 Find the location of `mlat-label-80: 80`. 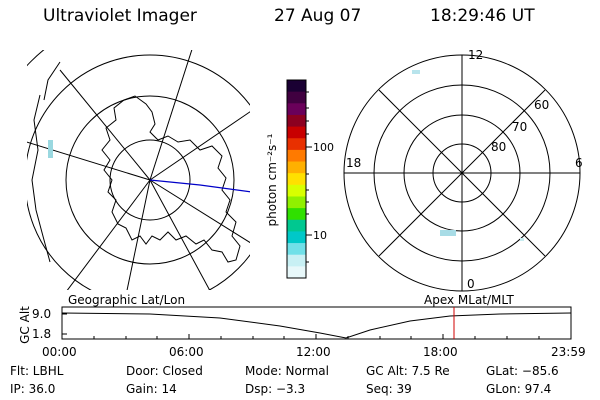

mlat-label-80: 80 is located at coordinates (499, 147).